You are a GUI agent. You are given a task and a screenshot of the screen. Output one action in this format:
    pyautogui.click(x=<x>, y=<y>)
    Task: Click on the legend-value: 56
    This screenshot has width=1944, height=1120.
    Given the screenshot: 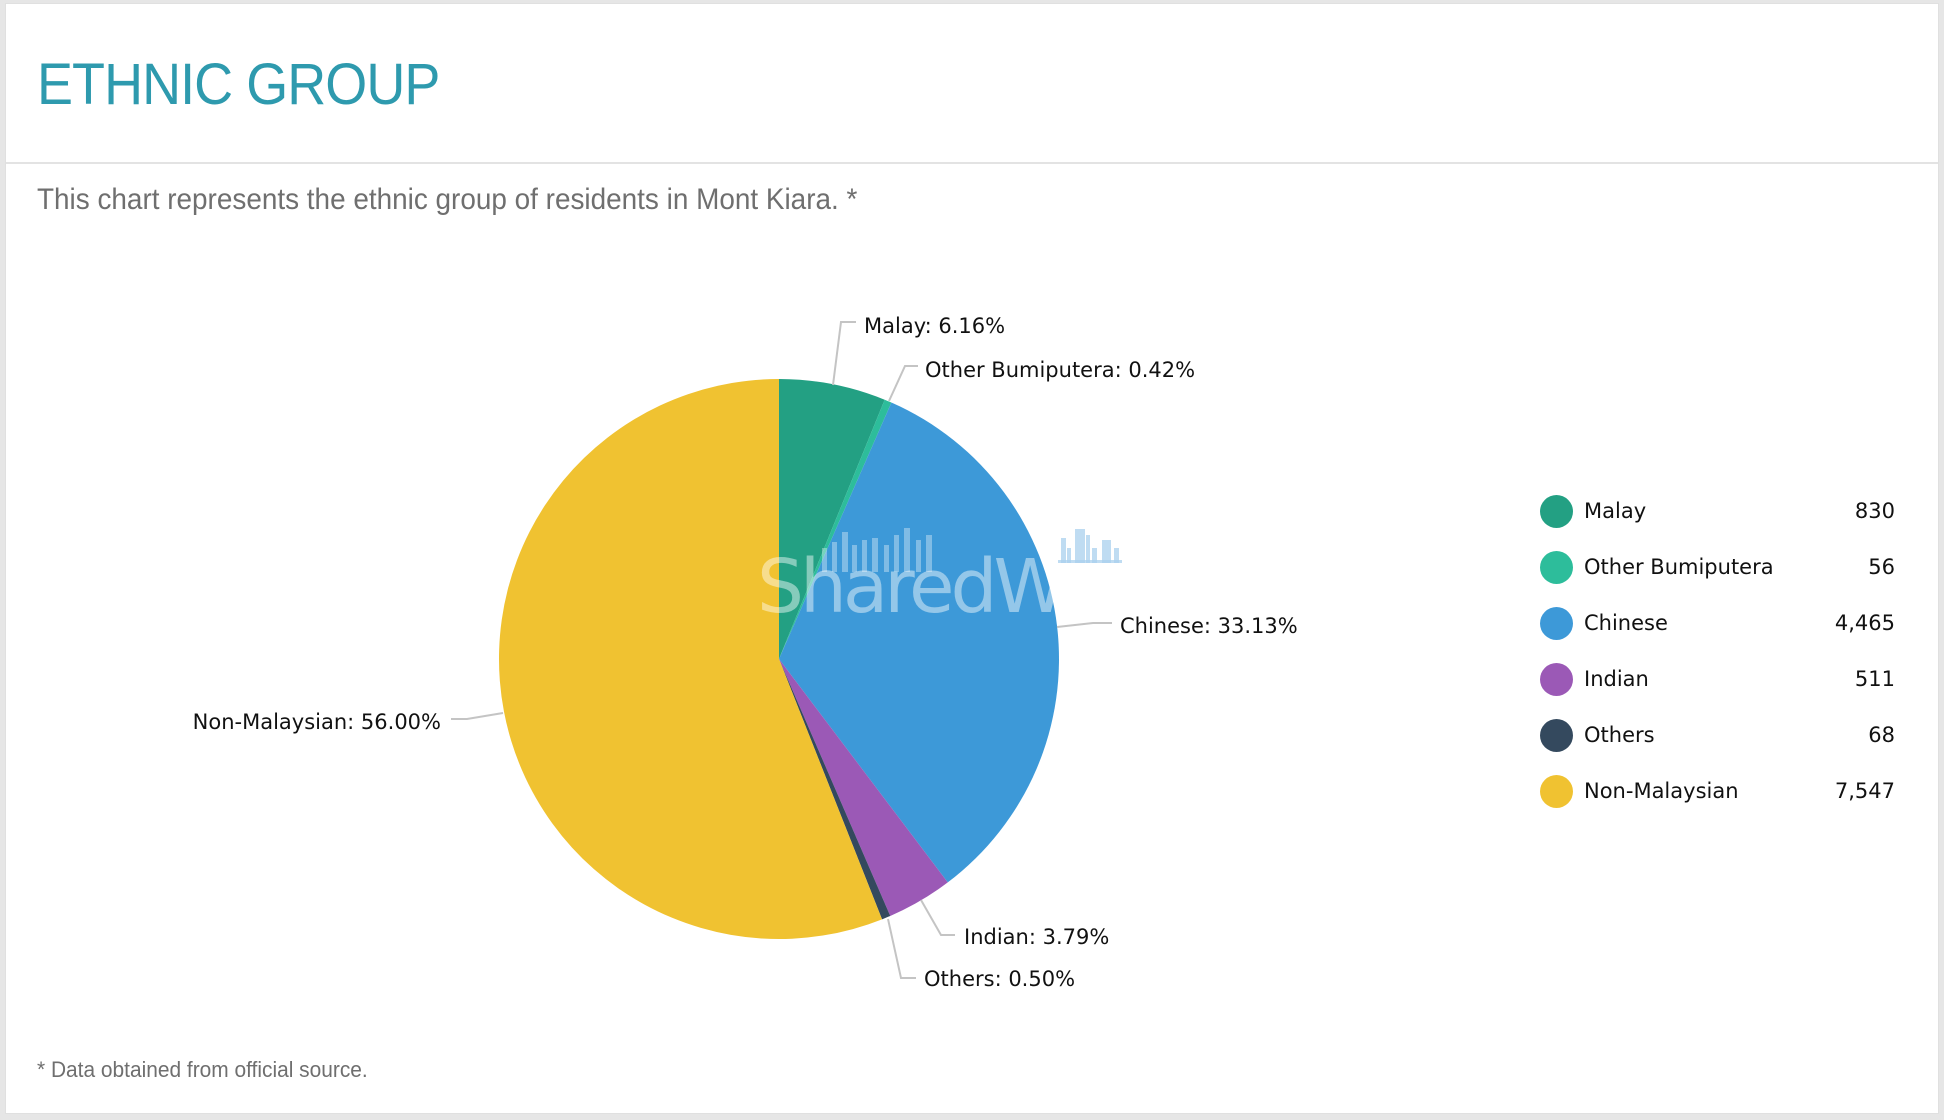 What is the action you would take?
    pyautogui.click(x=1881, y=567)
    